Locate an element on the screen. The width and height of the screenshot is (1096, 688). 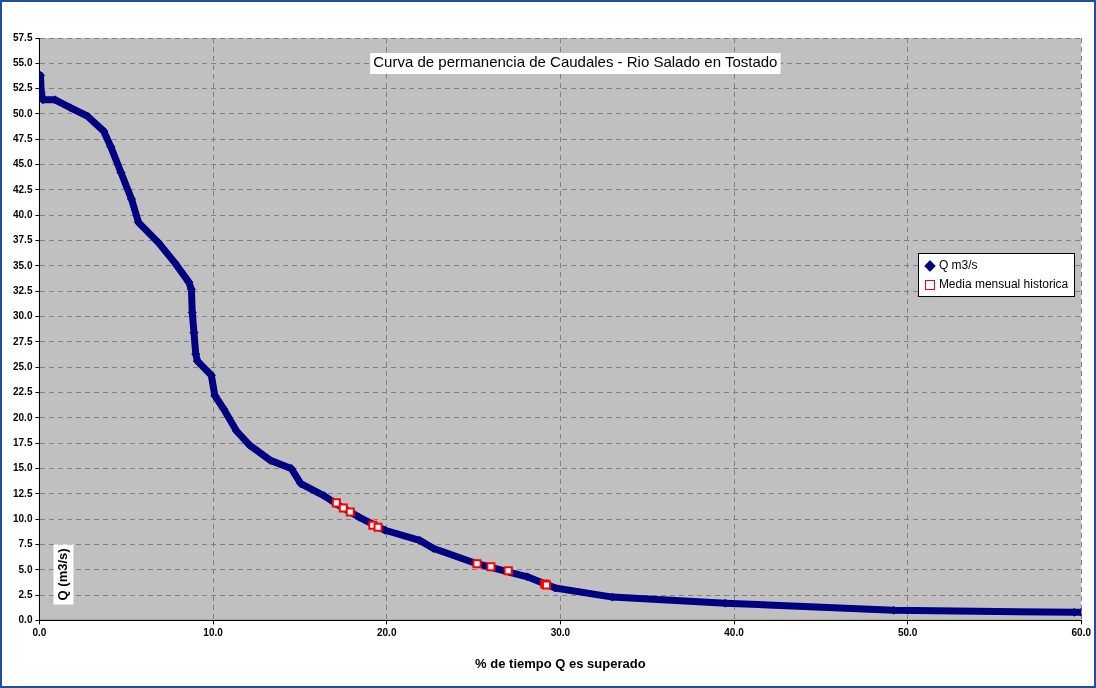
y-tick-label: 17.5 is located at coordinates (22, 442).